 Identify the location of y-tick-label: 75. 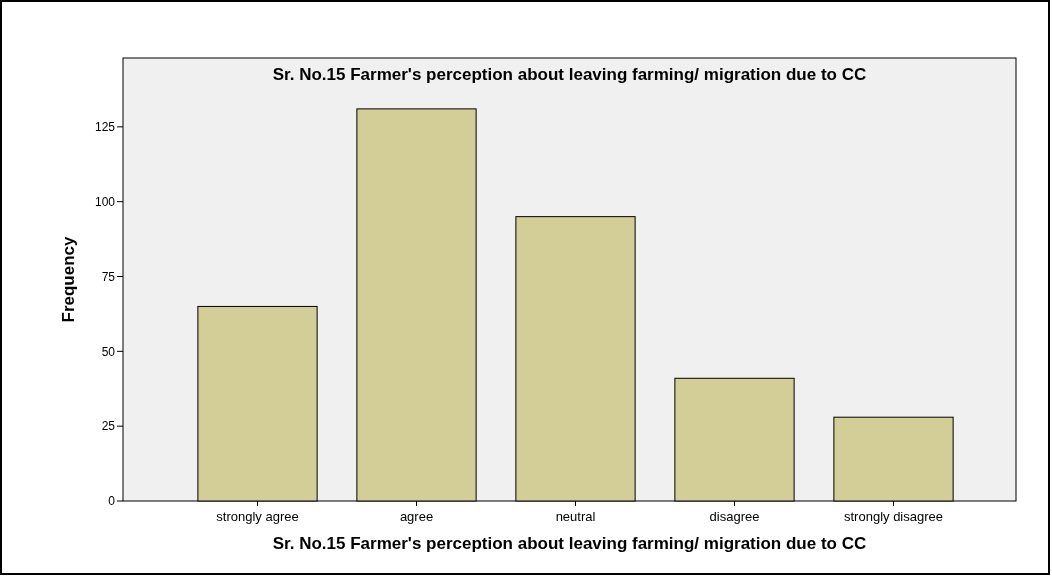
(108, 276).